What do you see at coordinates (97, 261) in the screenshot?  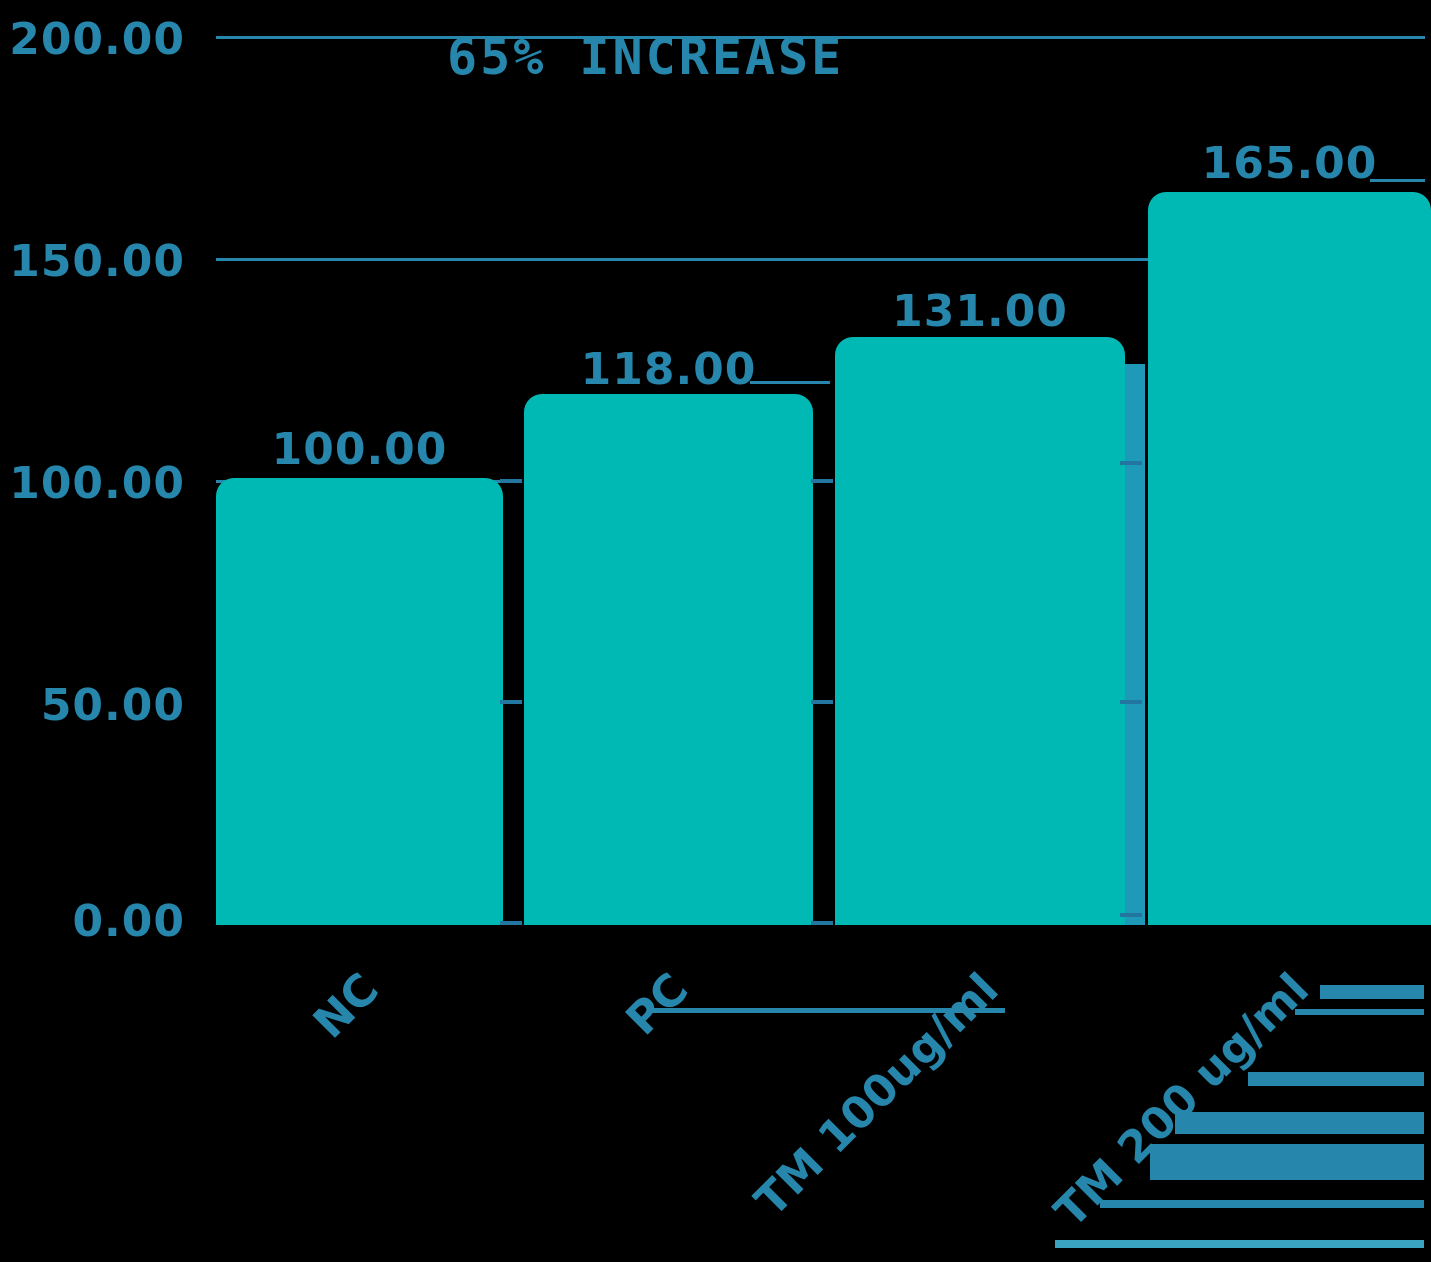 I see `ytick-150: 150.00` at bounding box center [97, 261].